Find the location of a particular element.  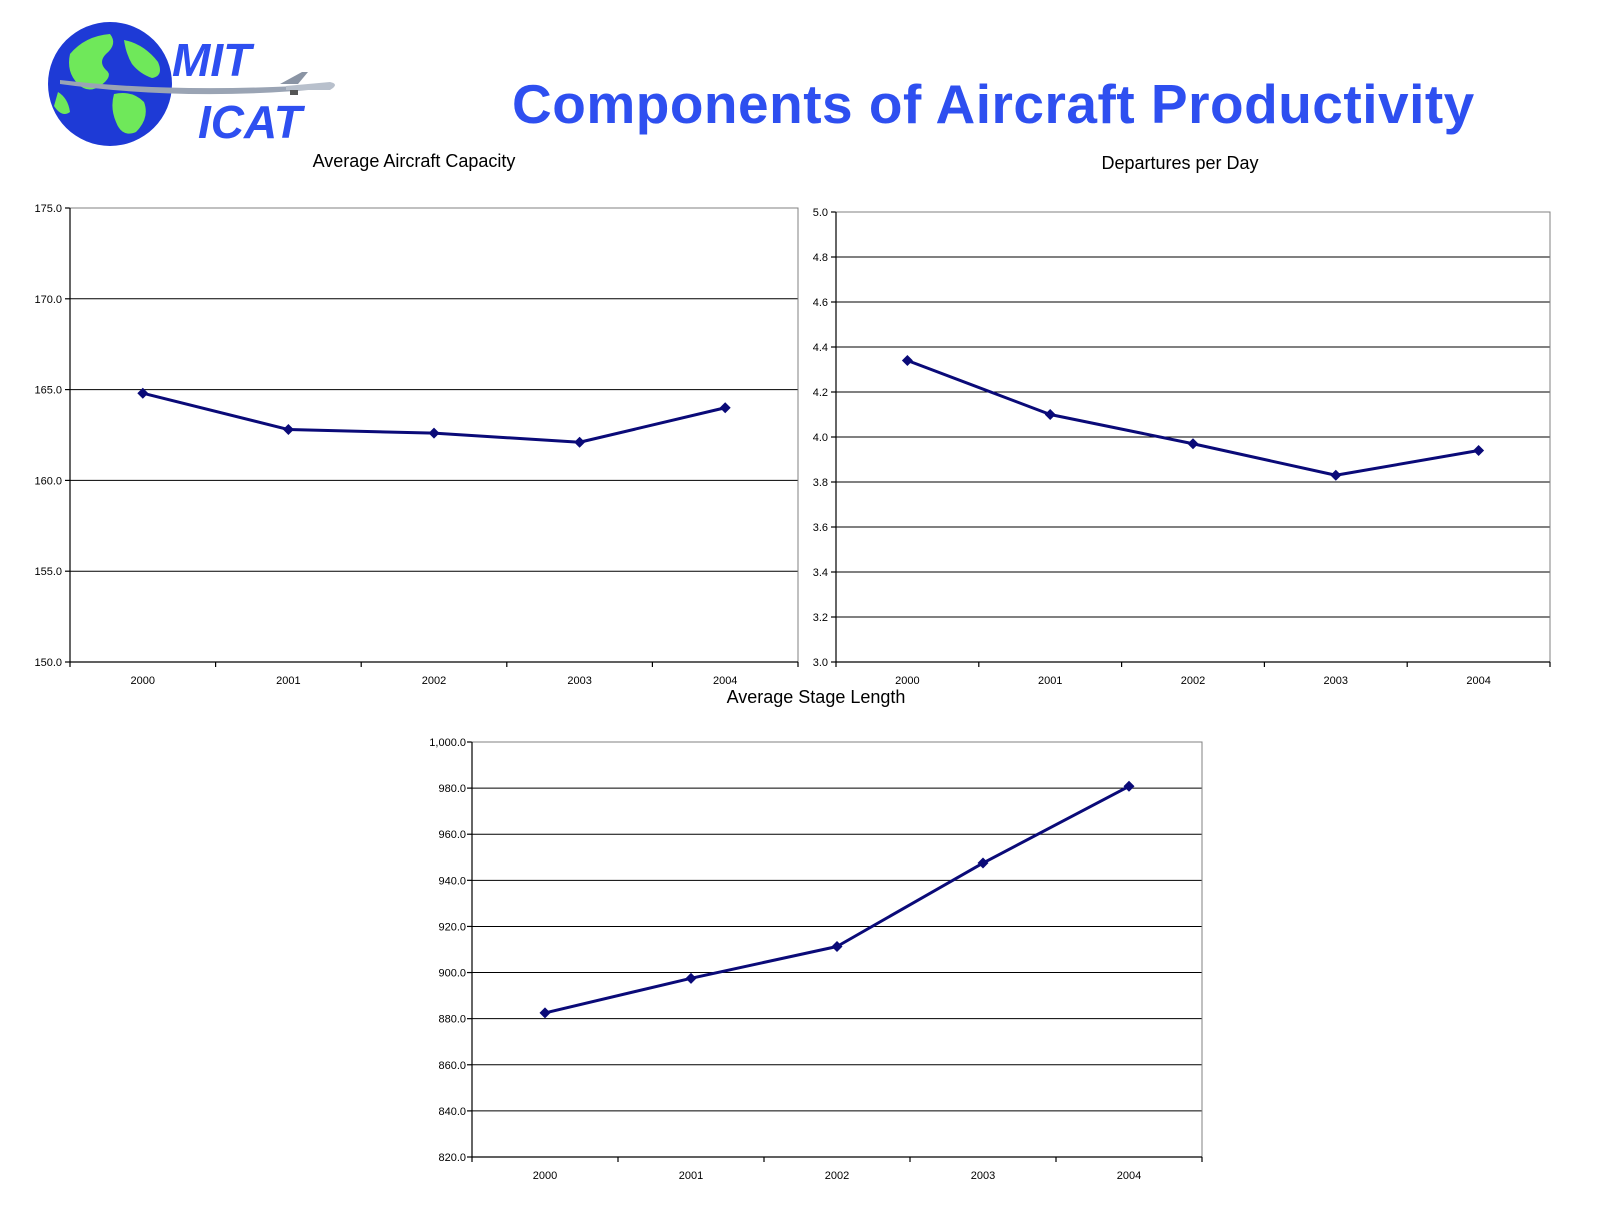

airplane-icon is located at coordinates (197, 83).